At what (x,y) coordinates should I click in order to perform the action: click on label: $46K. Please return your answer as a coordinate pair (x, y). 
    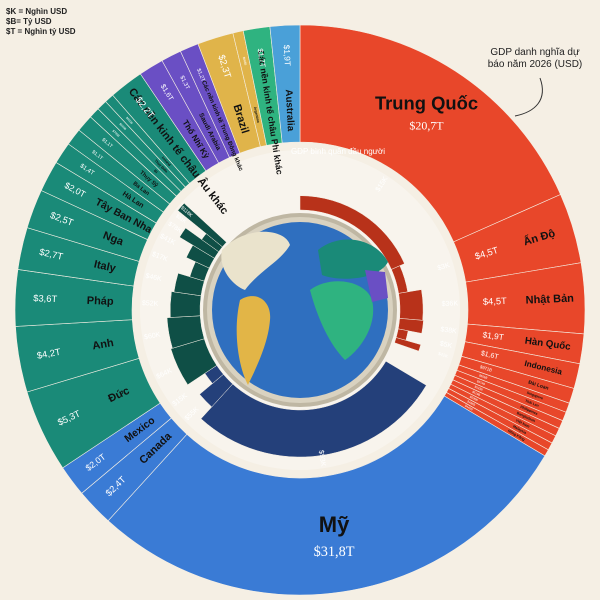
    Looking at the image, I should click on (154, 278).